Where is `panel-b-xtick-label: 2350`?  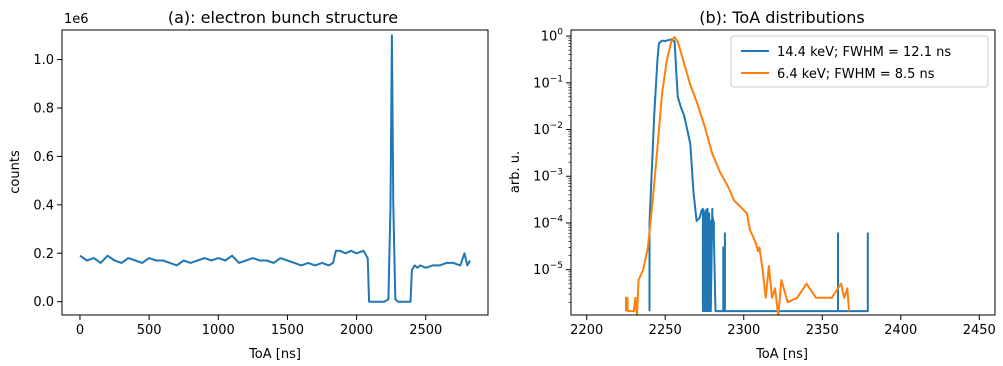
panel-b-xtick-label: 2350 is located at coordinates (822, 330).